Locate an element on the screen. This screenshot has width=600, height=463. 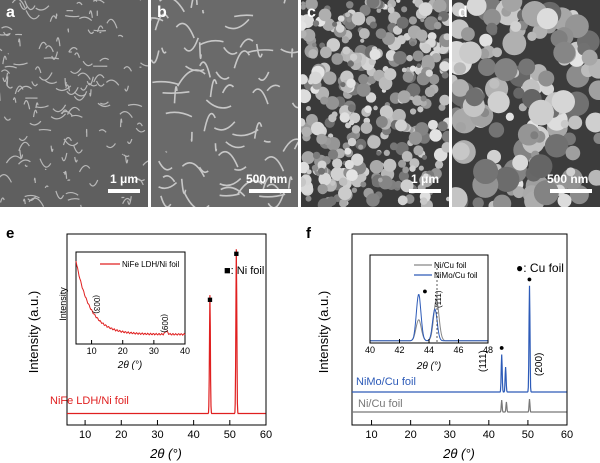
inset-legend-ni-cu: Ni/Cu foil is located at coordinates (450, 265).